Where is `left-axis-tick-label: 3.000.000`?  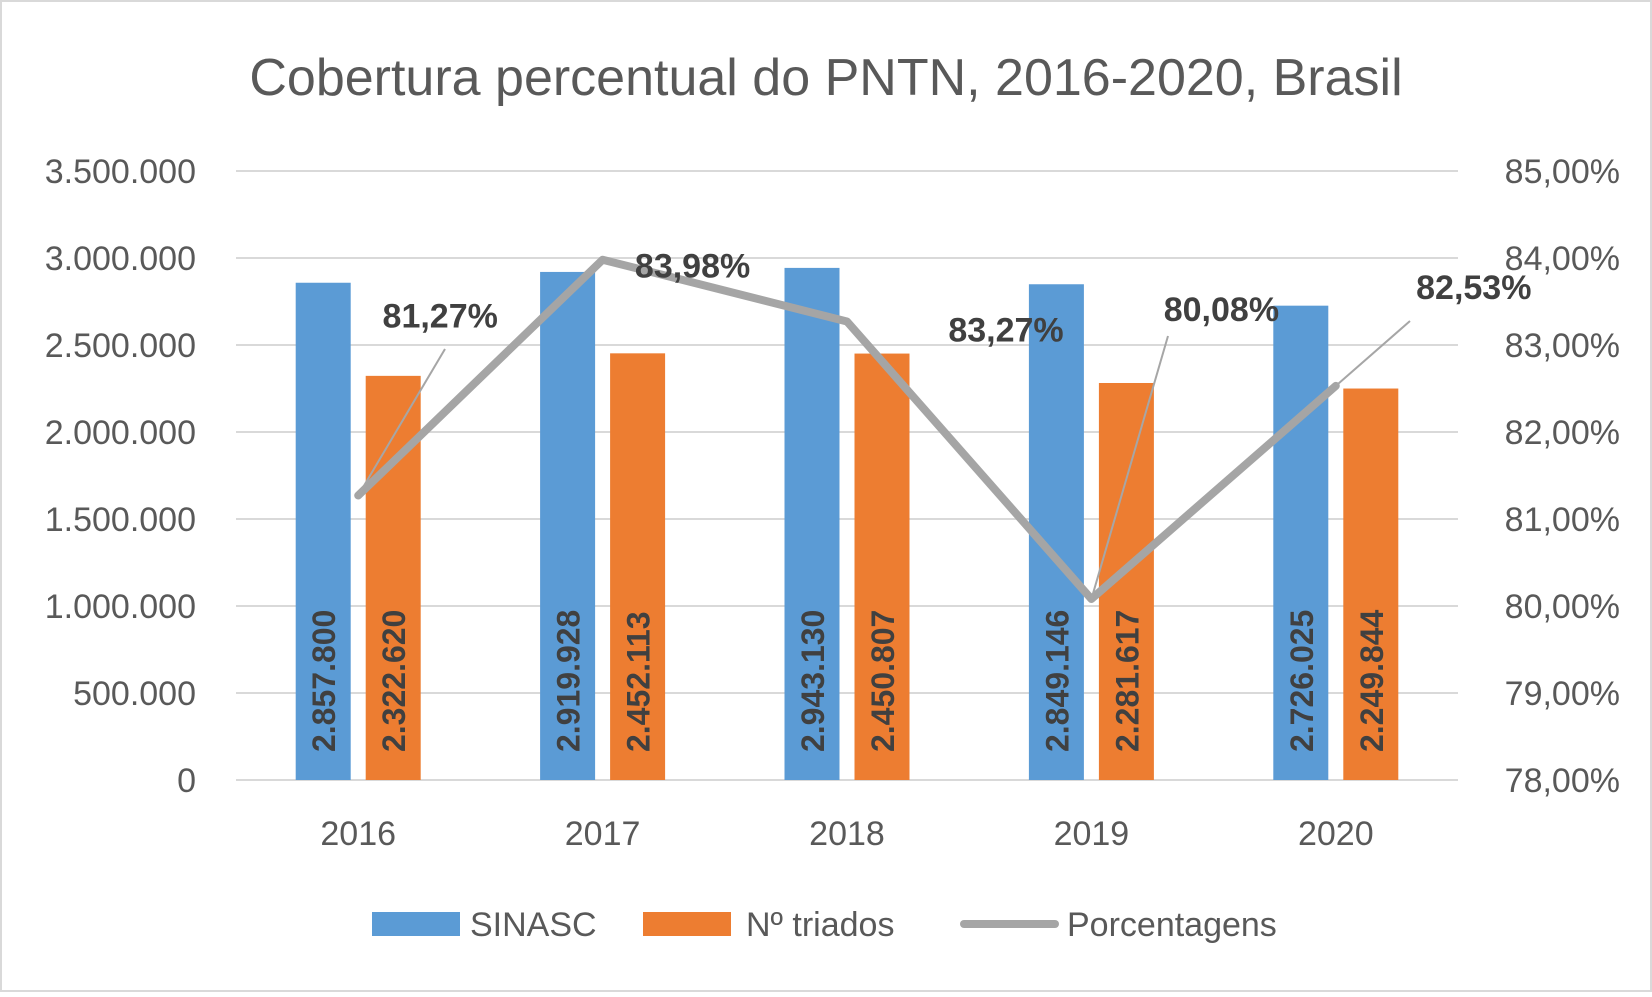 left-axis-tick-label: 3.000.000 is located at coordinates (120, 259).